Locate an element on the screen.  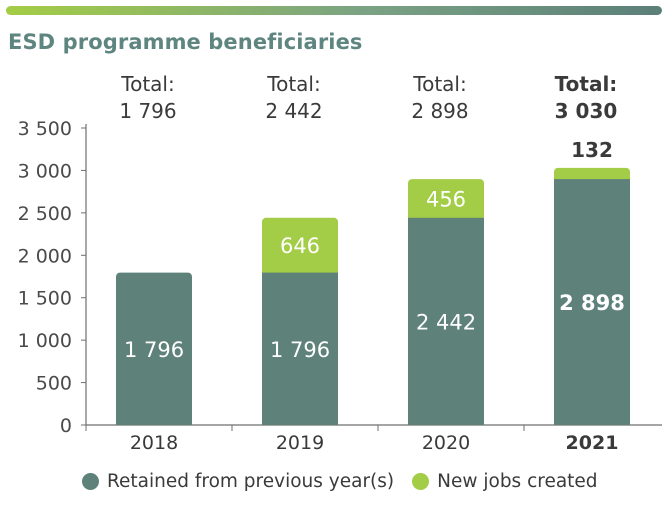
total-caption-2020: Total: is located at coordinates (439, 84).